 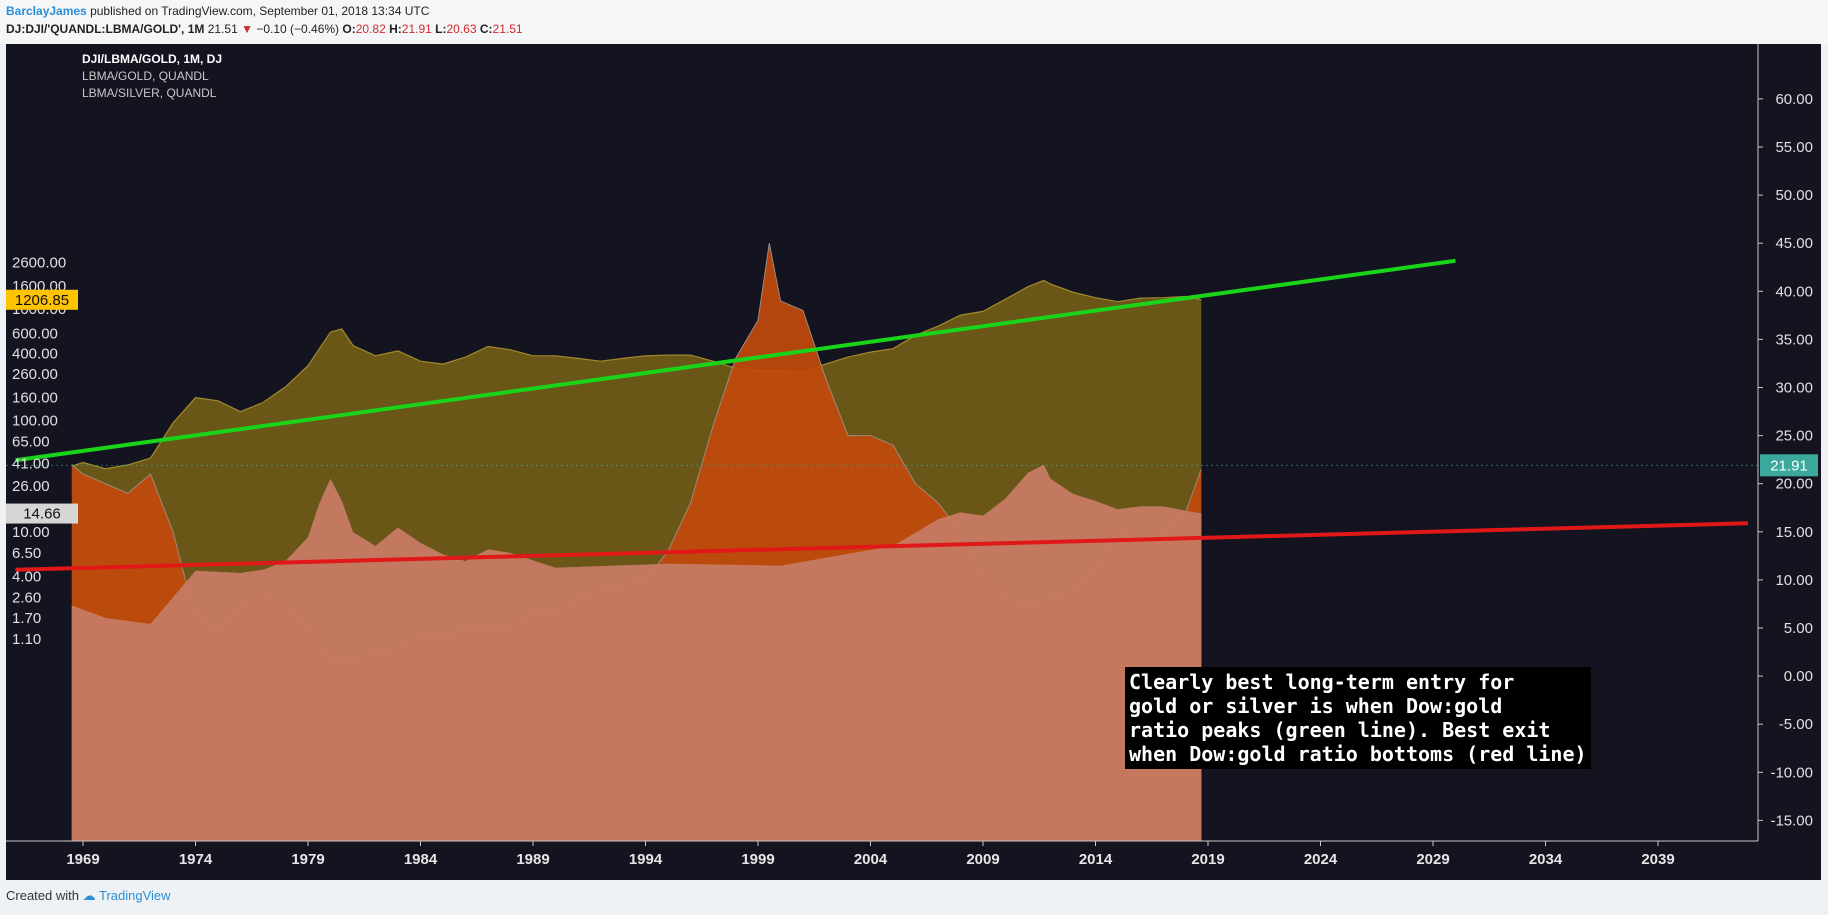 What do you see at coordinates (416, 29) in the screenshot?
I see `high-value: 21.91` at bounding box center [416, 29].